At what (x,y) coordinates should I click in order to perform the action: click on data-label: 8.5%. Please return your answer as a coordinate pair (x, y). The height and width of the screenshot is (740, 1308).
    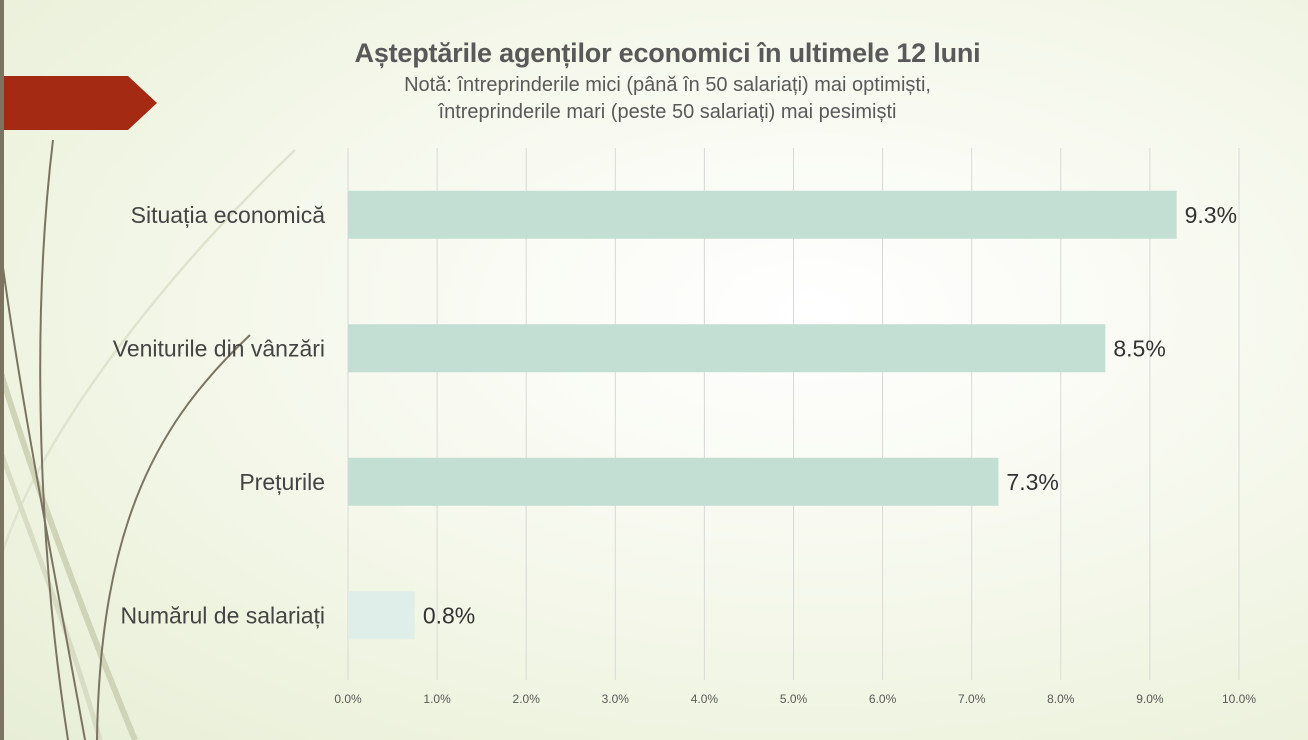
    Looking at the image, I should click on (1139, 348).